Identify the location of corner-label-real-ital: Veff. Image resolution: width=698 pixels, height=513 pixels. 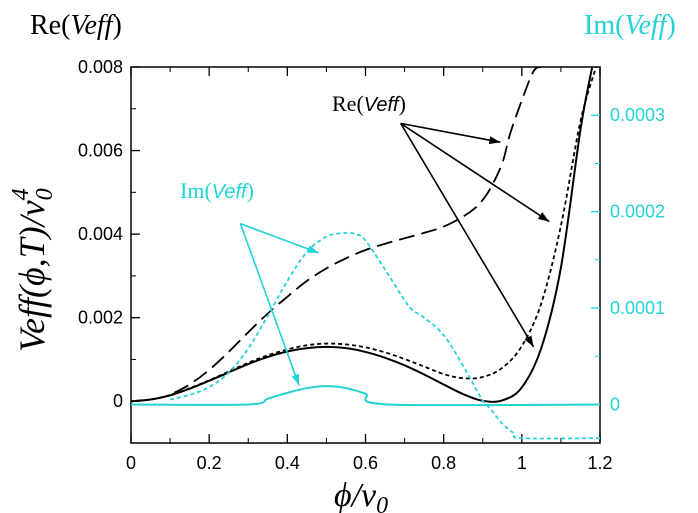
(92, 25).